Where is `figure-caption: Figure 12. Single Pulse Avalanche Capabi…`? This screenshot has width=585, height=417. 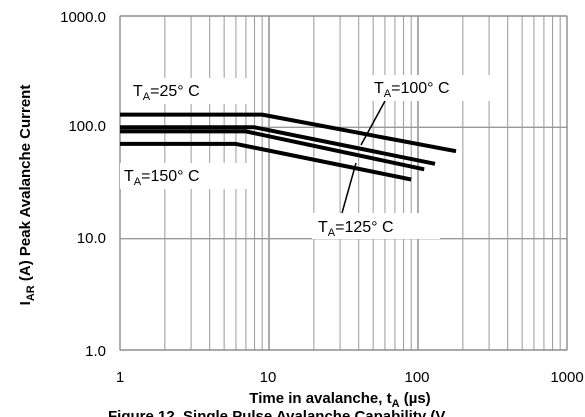
figure-caption: Figure 12. Single Pulse Avalanche Capabi… is located at coordinates (276, 412).